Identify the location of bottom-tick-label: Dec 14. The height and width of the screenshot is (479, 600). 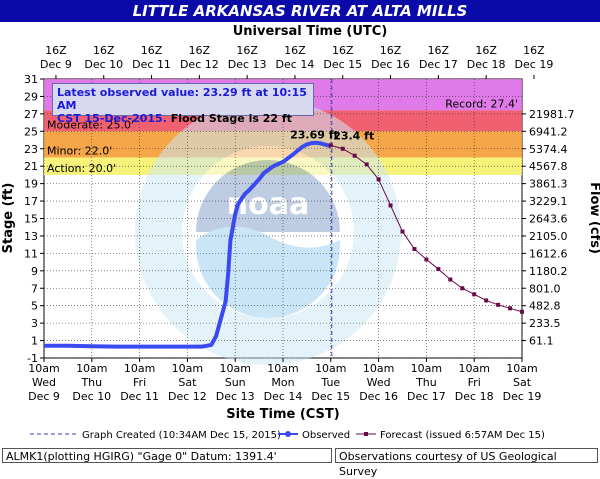
(283, 396).